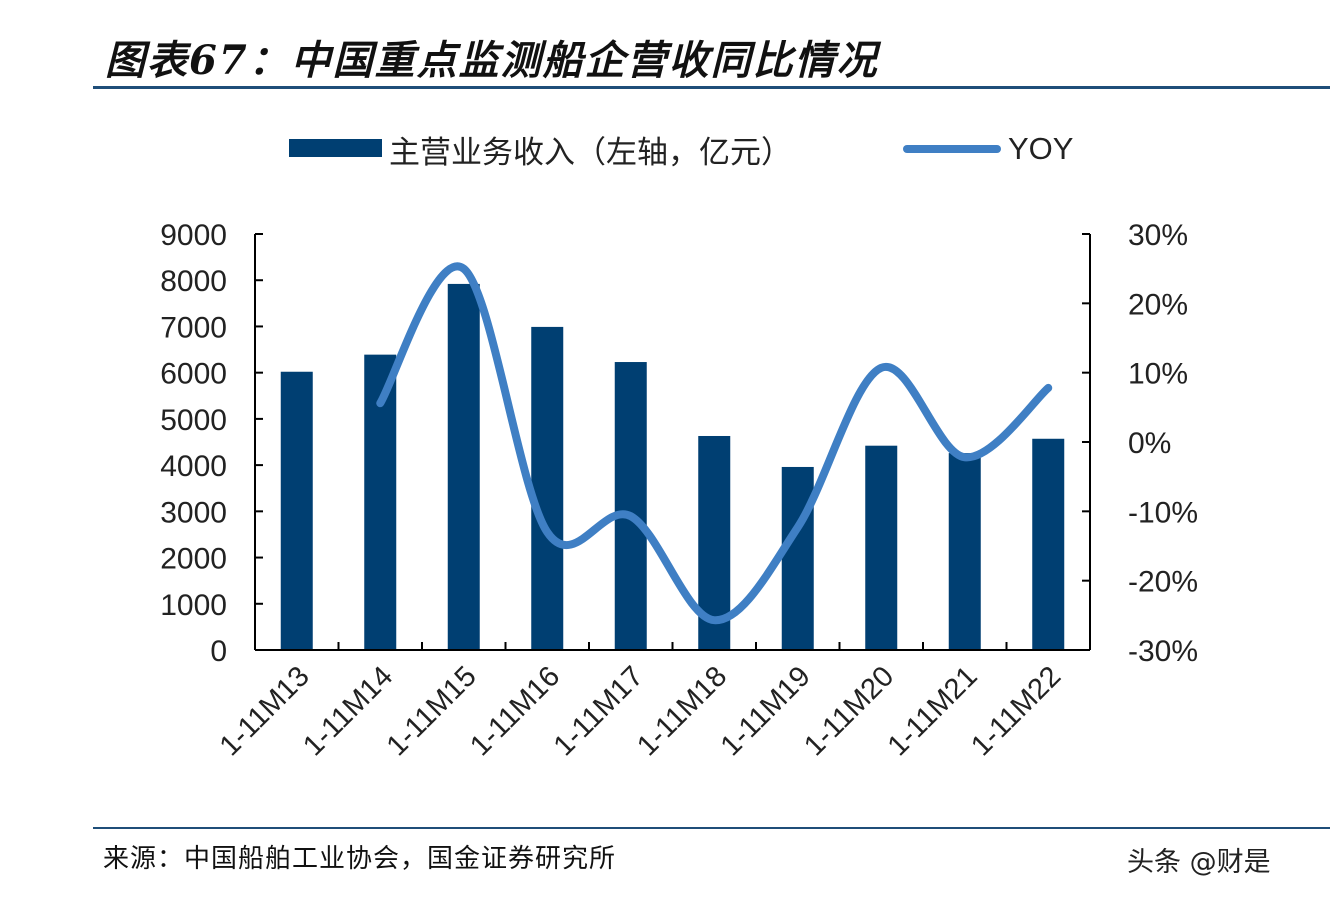 The width and height of the screenshot is (1330, 900). Describe the element at coordinates (849, 711) in the screenshot. I see `x-tick-label: 1-11M20` at that location.